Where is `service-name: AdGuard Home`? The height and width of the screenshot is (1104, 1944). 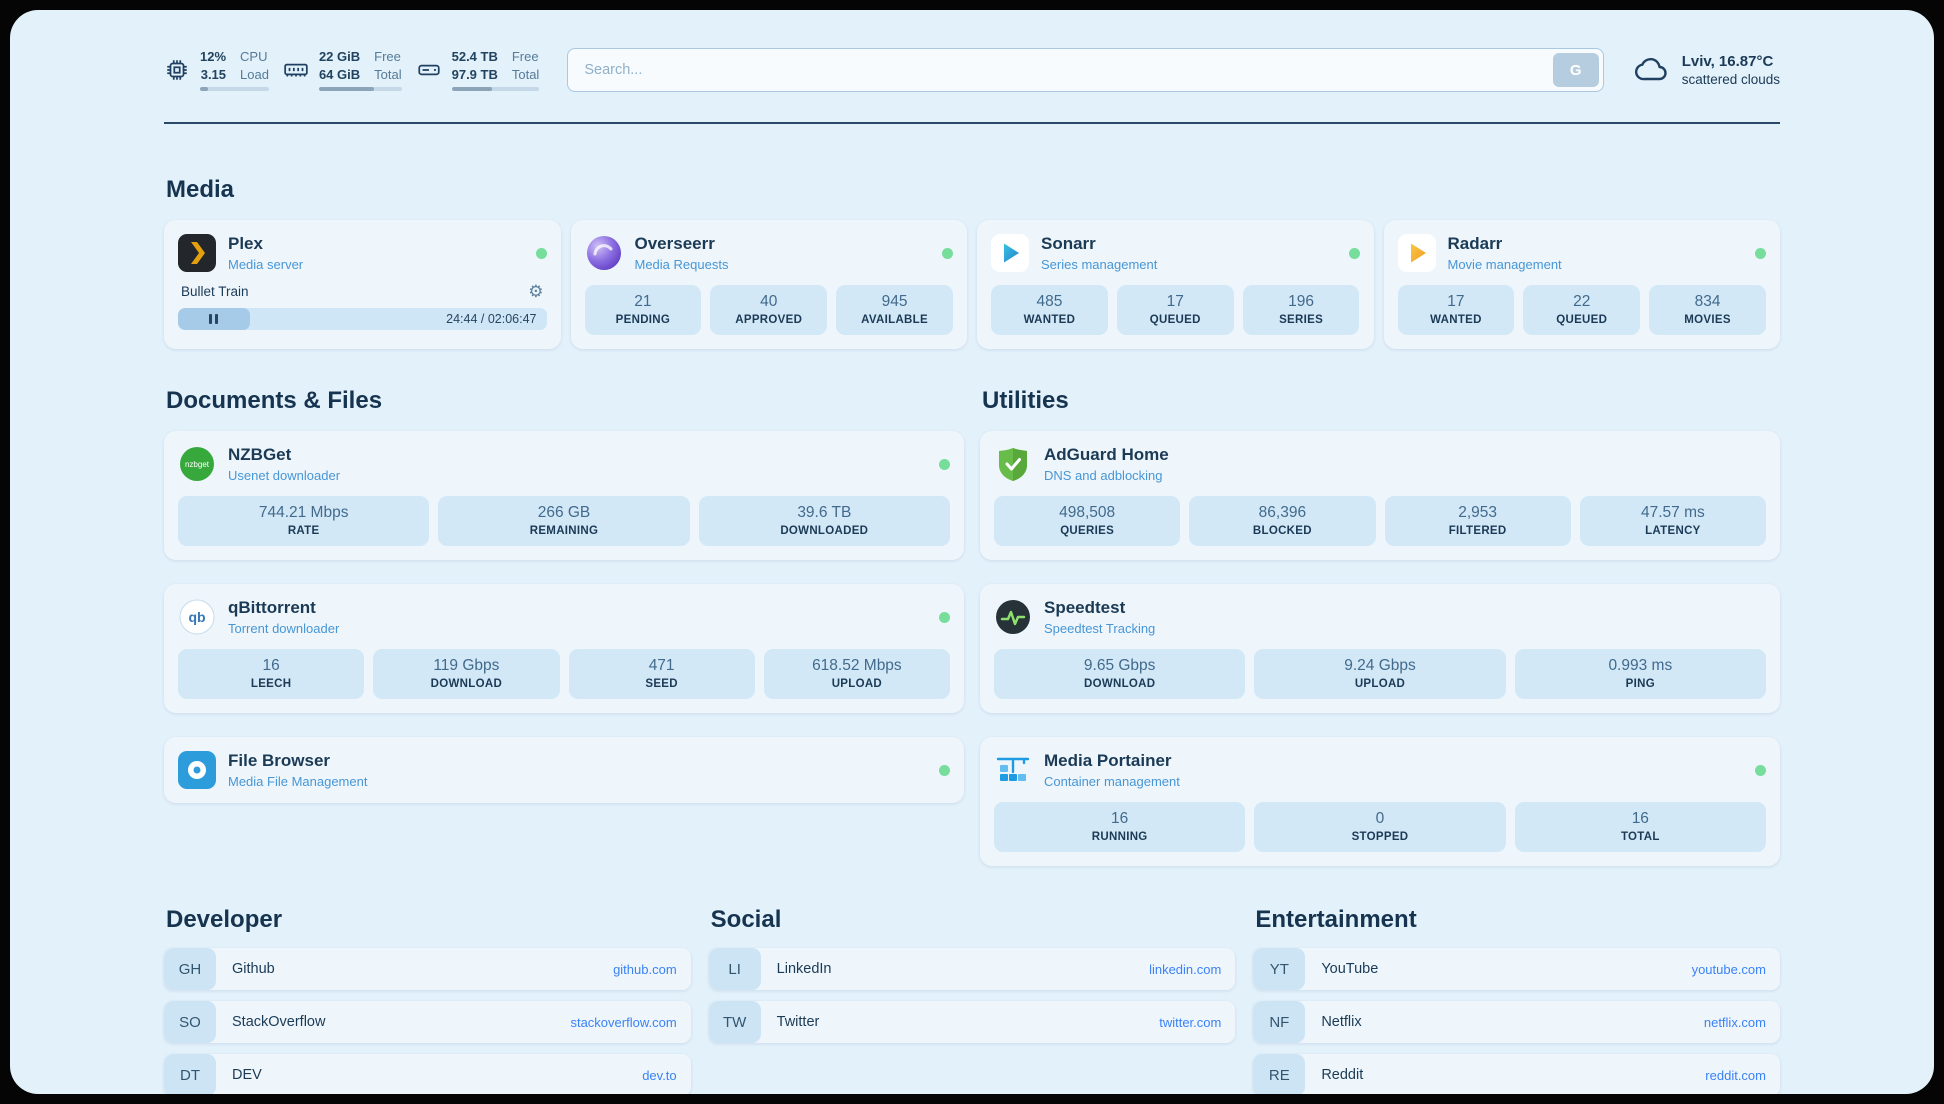 service-name: AdGuard Home is located at coordinates (1106, 454).